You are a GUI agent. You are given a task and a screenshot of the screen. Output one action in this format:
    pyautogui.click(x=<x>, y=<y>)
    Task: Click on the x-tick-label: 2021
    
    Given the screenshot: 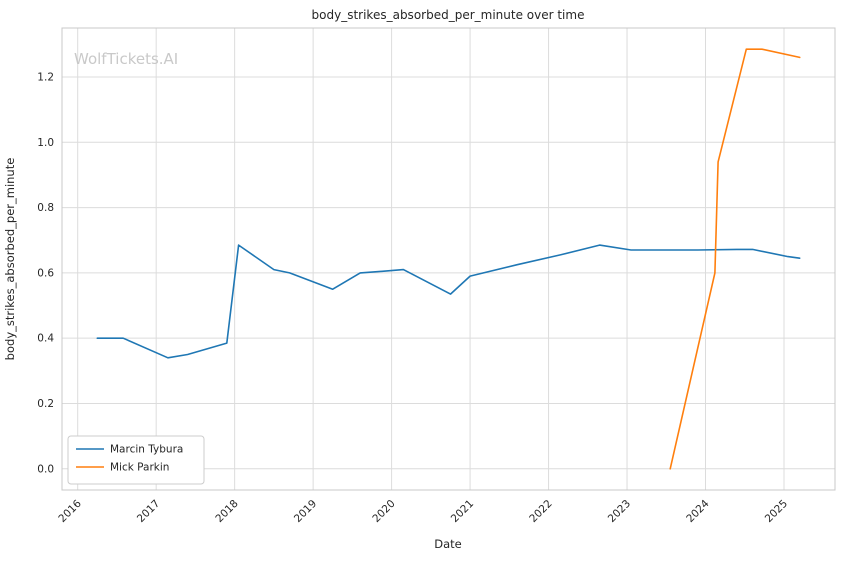 What is the action you would take?
    pyautogui.click(x=462, y=511)
    